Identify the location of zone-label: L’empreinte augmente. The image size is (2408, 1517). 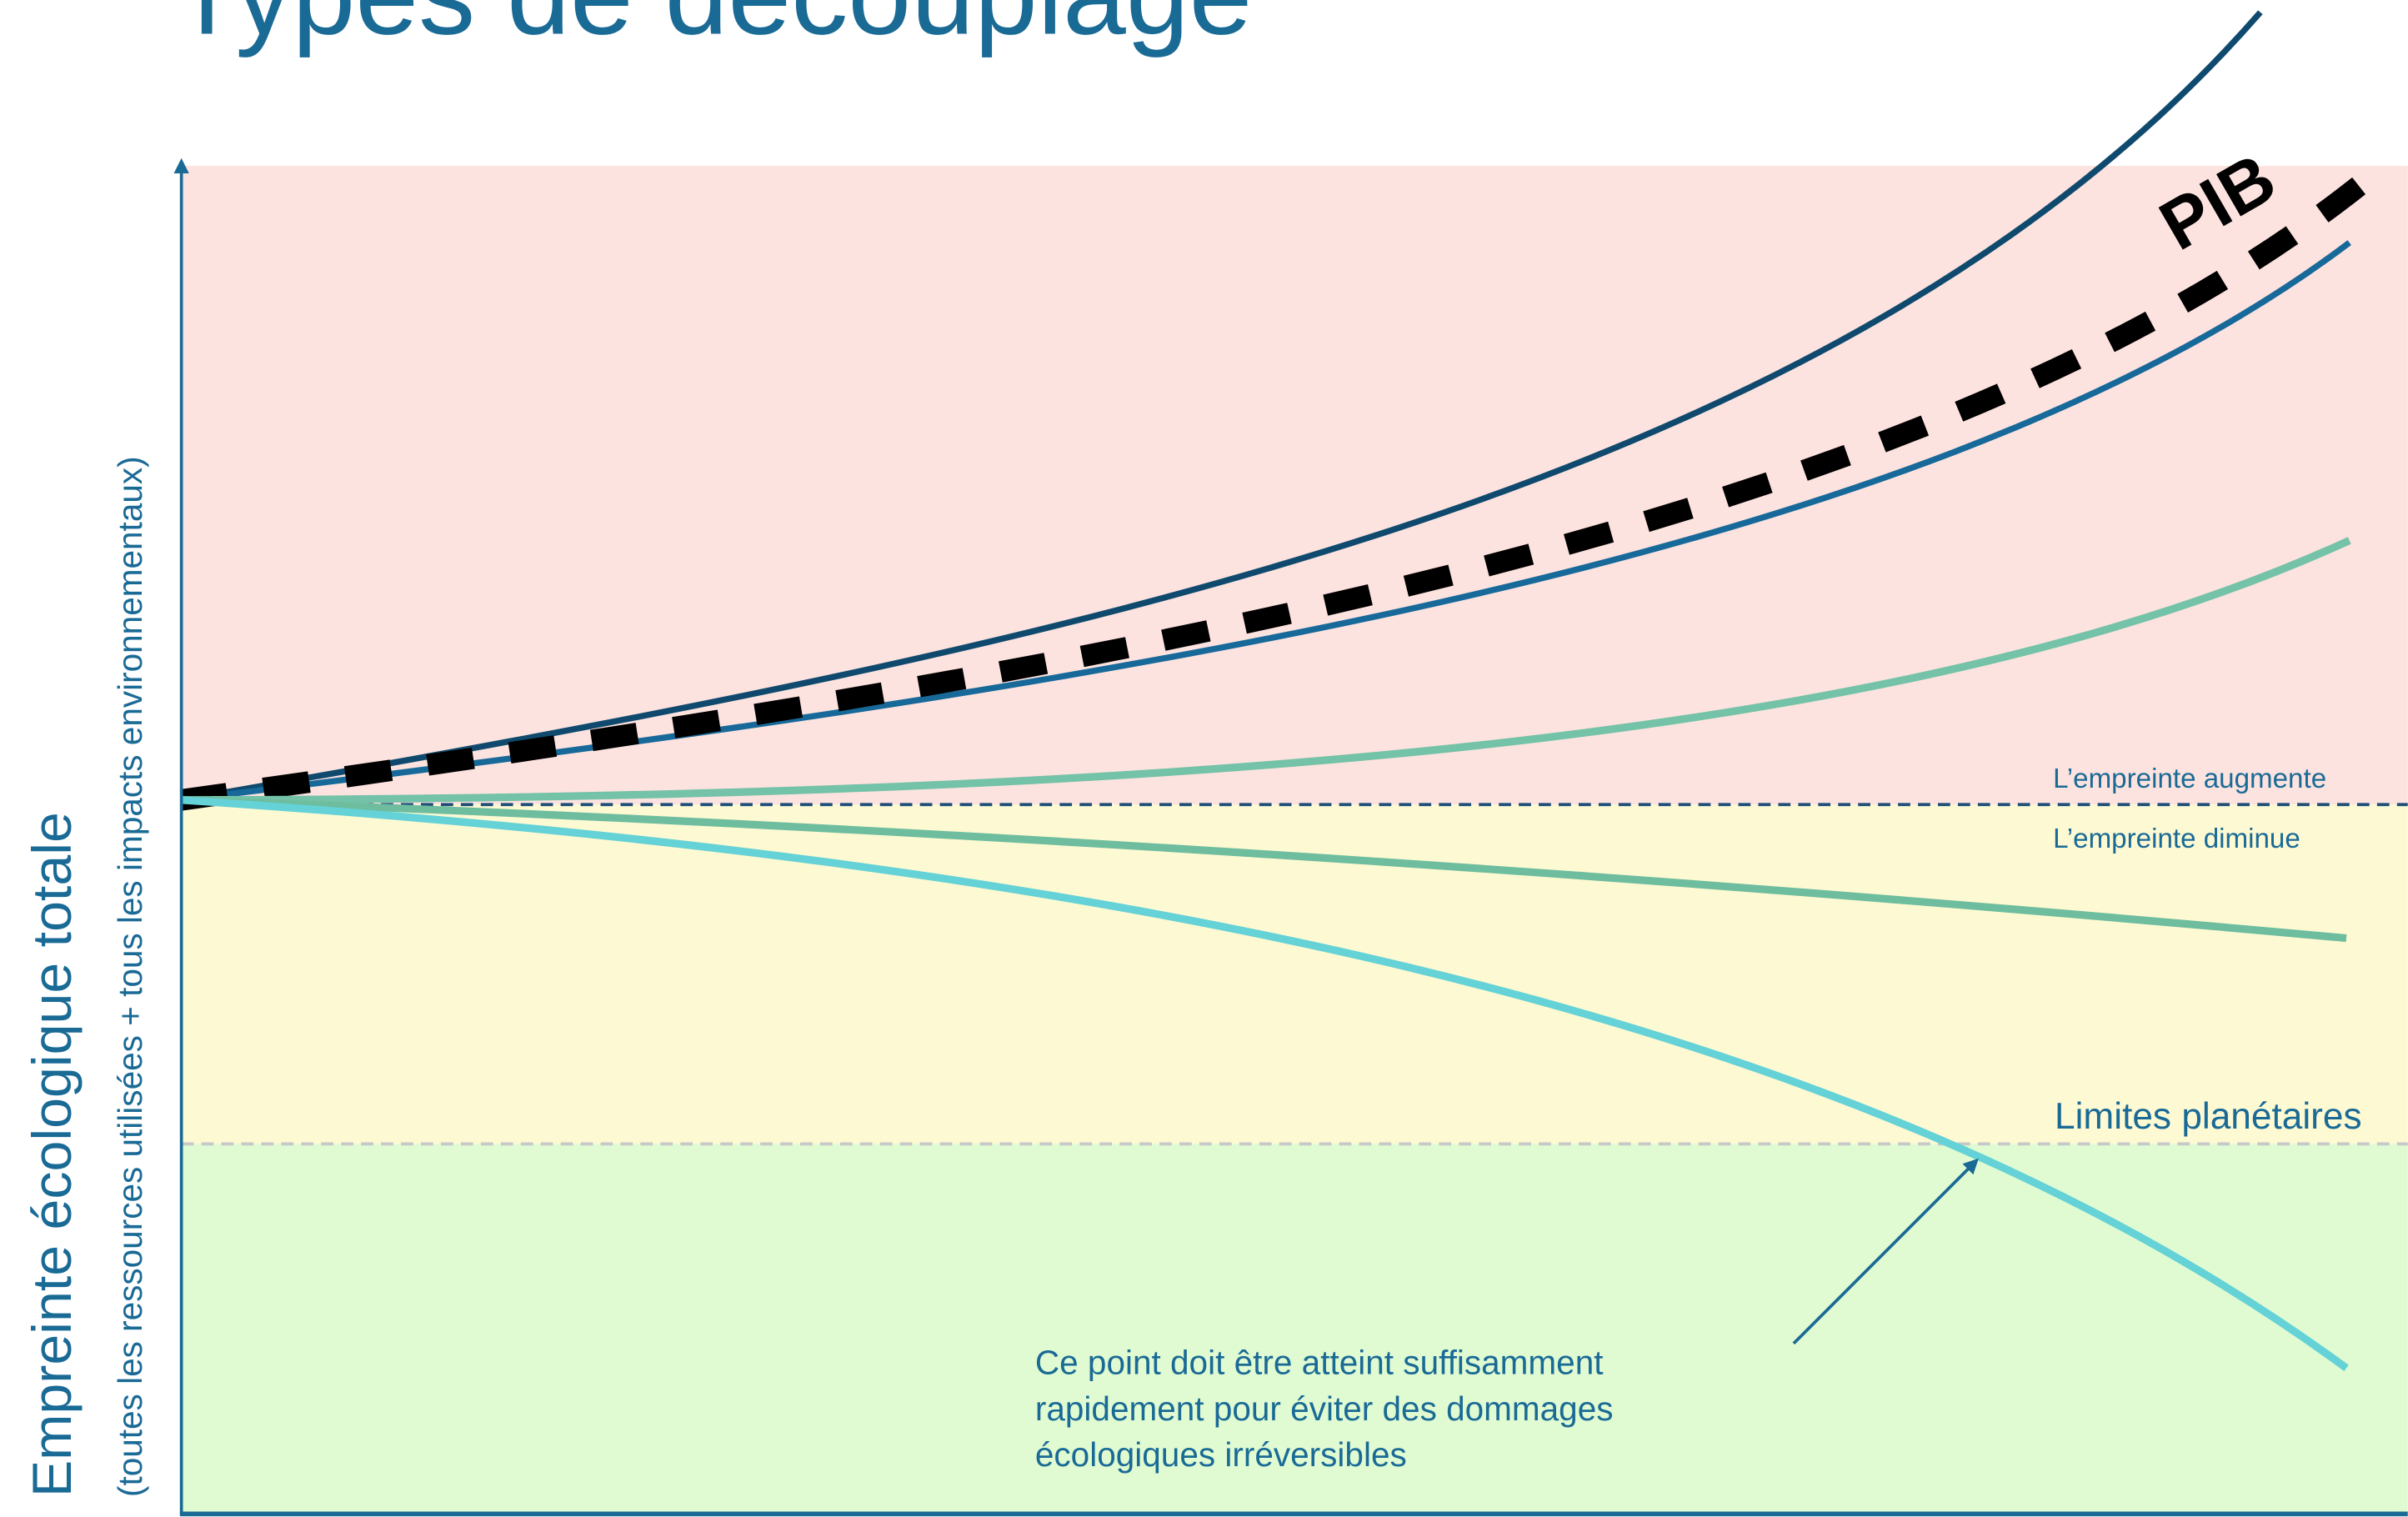
(2189, 779).